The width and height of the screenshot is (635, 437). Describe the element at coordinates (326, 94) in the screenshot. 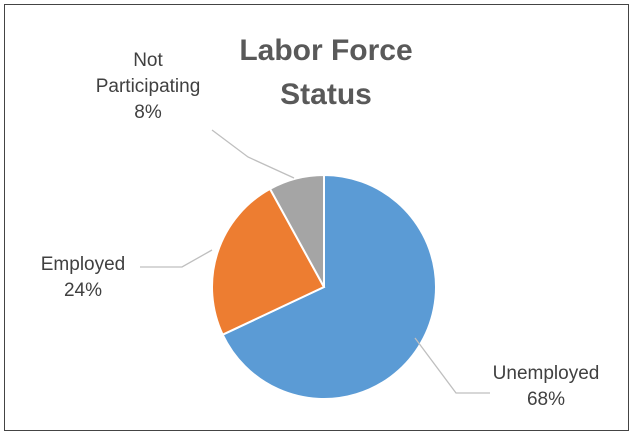

I see `chart-title-line-2: Status` at that location.